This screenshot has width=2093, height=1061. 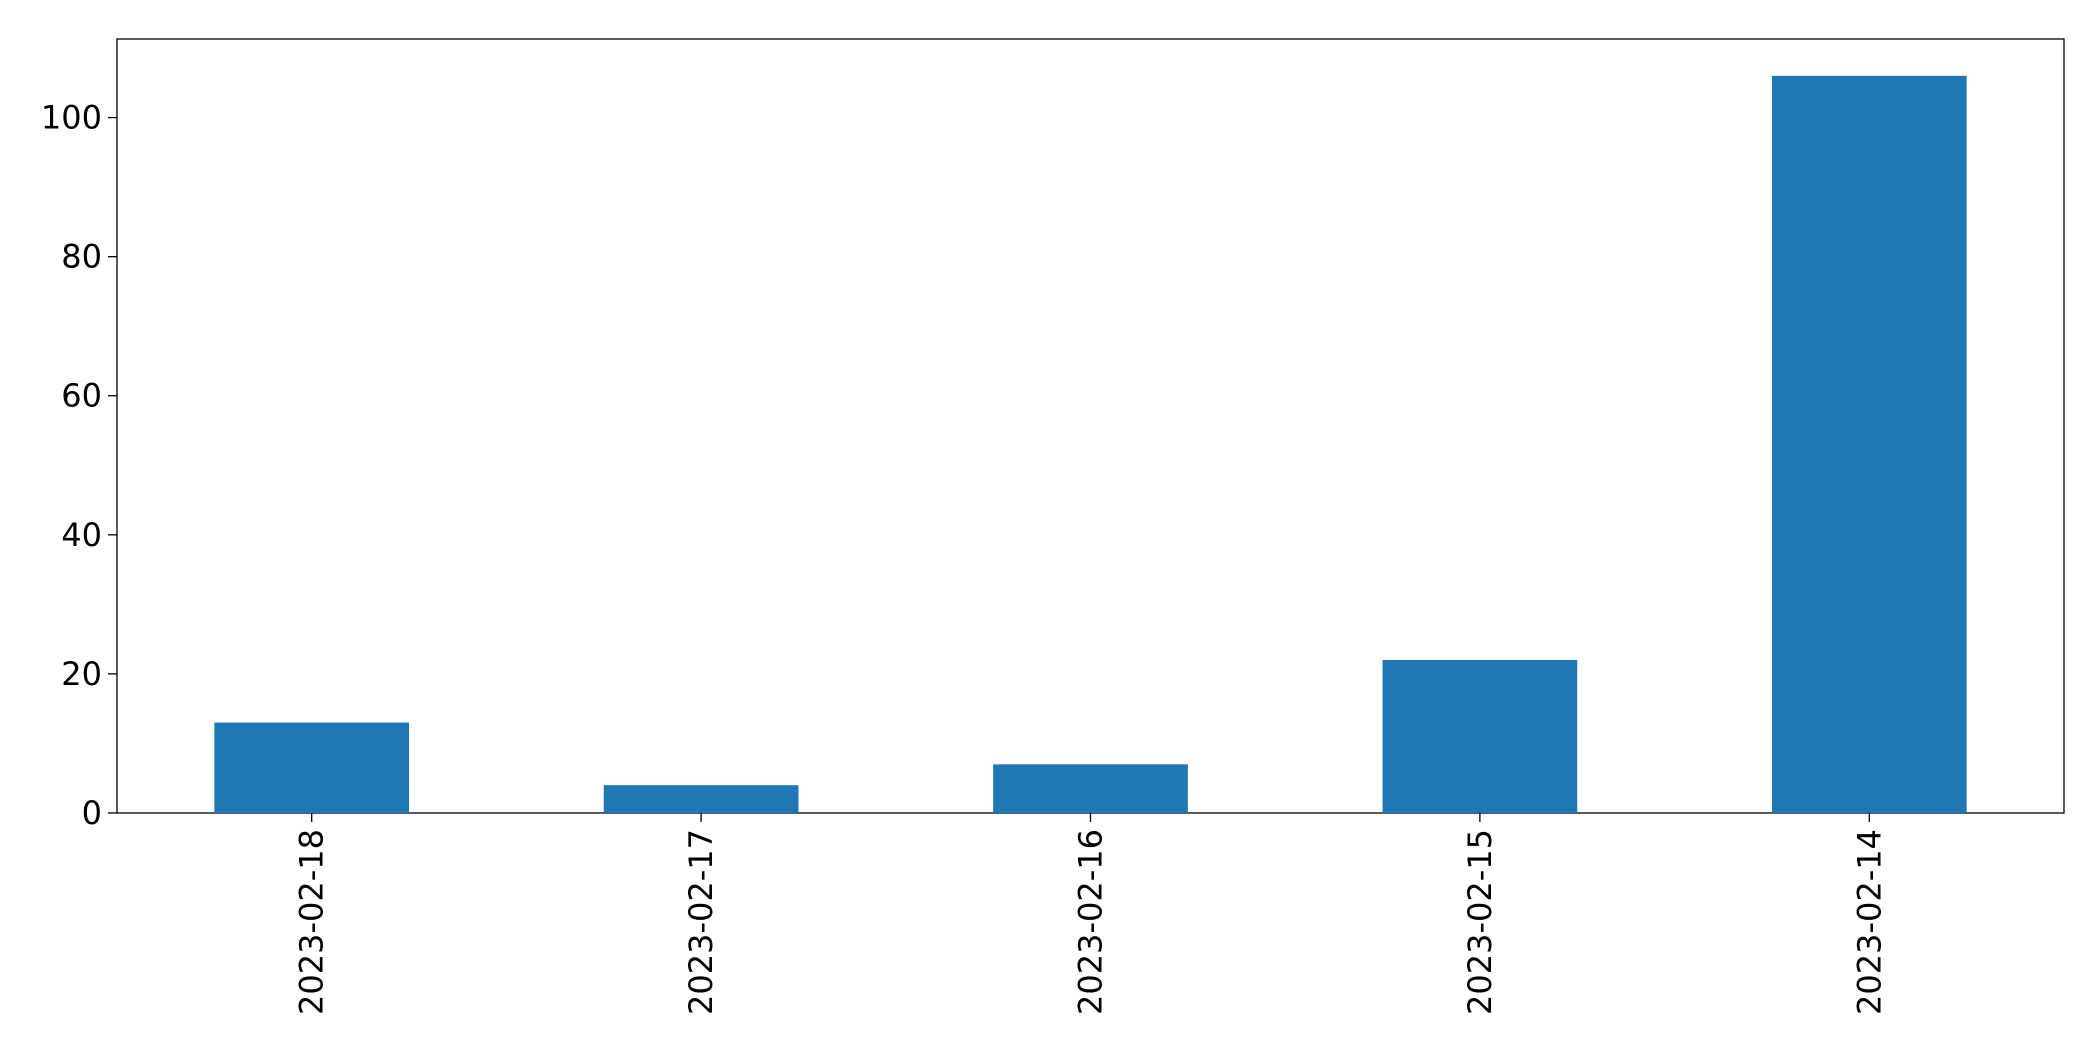 What do you see at coordinates (312, 922) in the screenshot?
I see `x-tick-label: 2023-02-18` at bounding box center [312, 922].